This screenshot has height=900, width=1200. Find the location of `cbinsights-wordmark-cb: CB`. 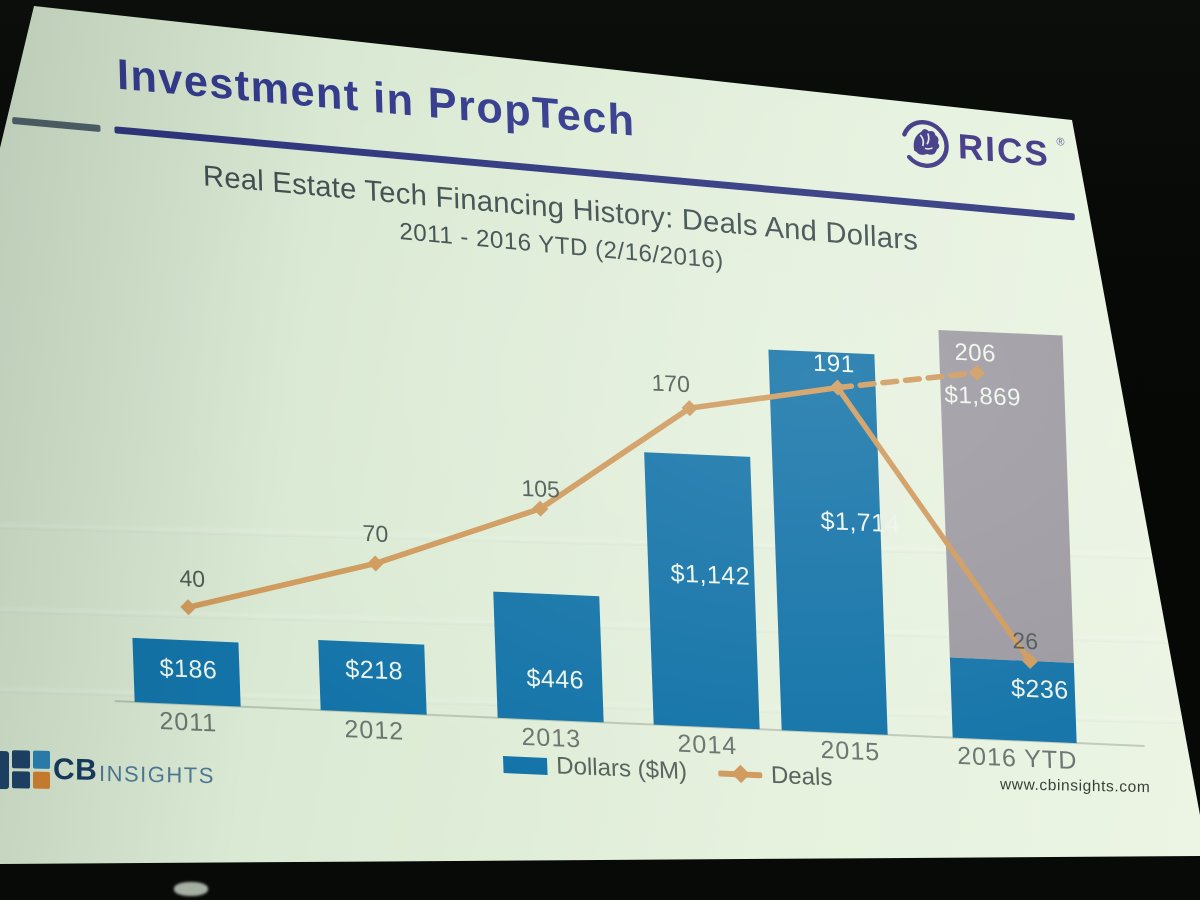

cbinsights-wordmark-cb: CB is located at coordinates (75, 770).